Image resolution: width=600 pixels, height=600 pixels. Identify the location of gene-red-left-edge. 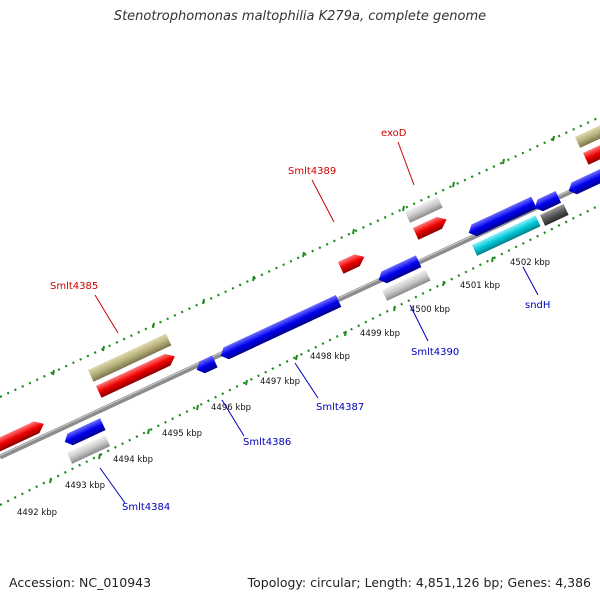
(23, 435).